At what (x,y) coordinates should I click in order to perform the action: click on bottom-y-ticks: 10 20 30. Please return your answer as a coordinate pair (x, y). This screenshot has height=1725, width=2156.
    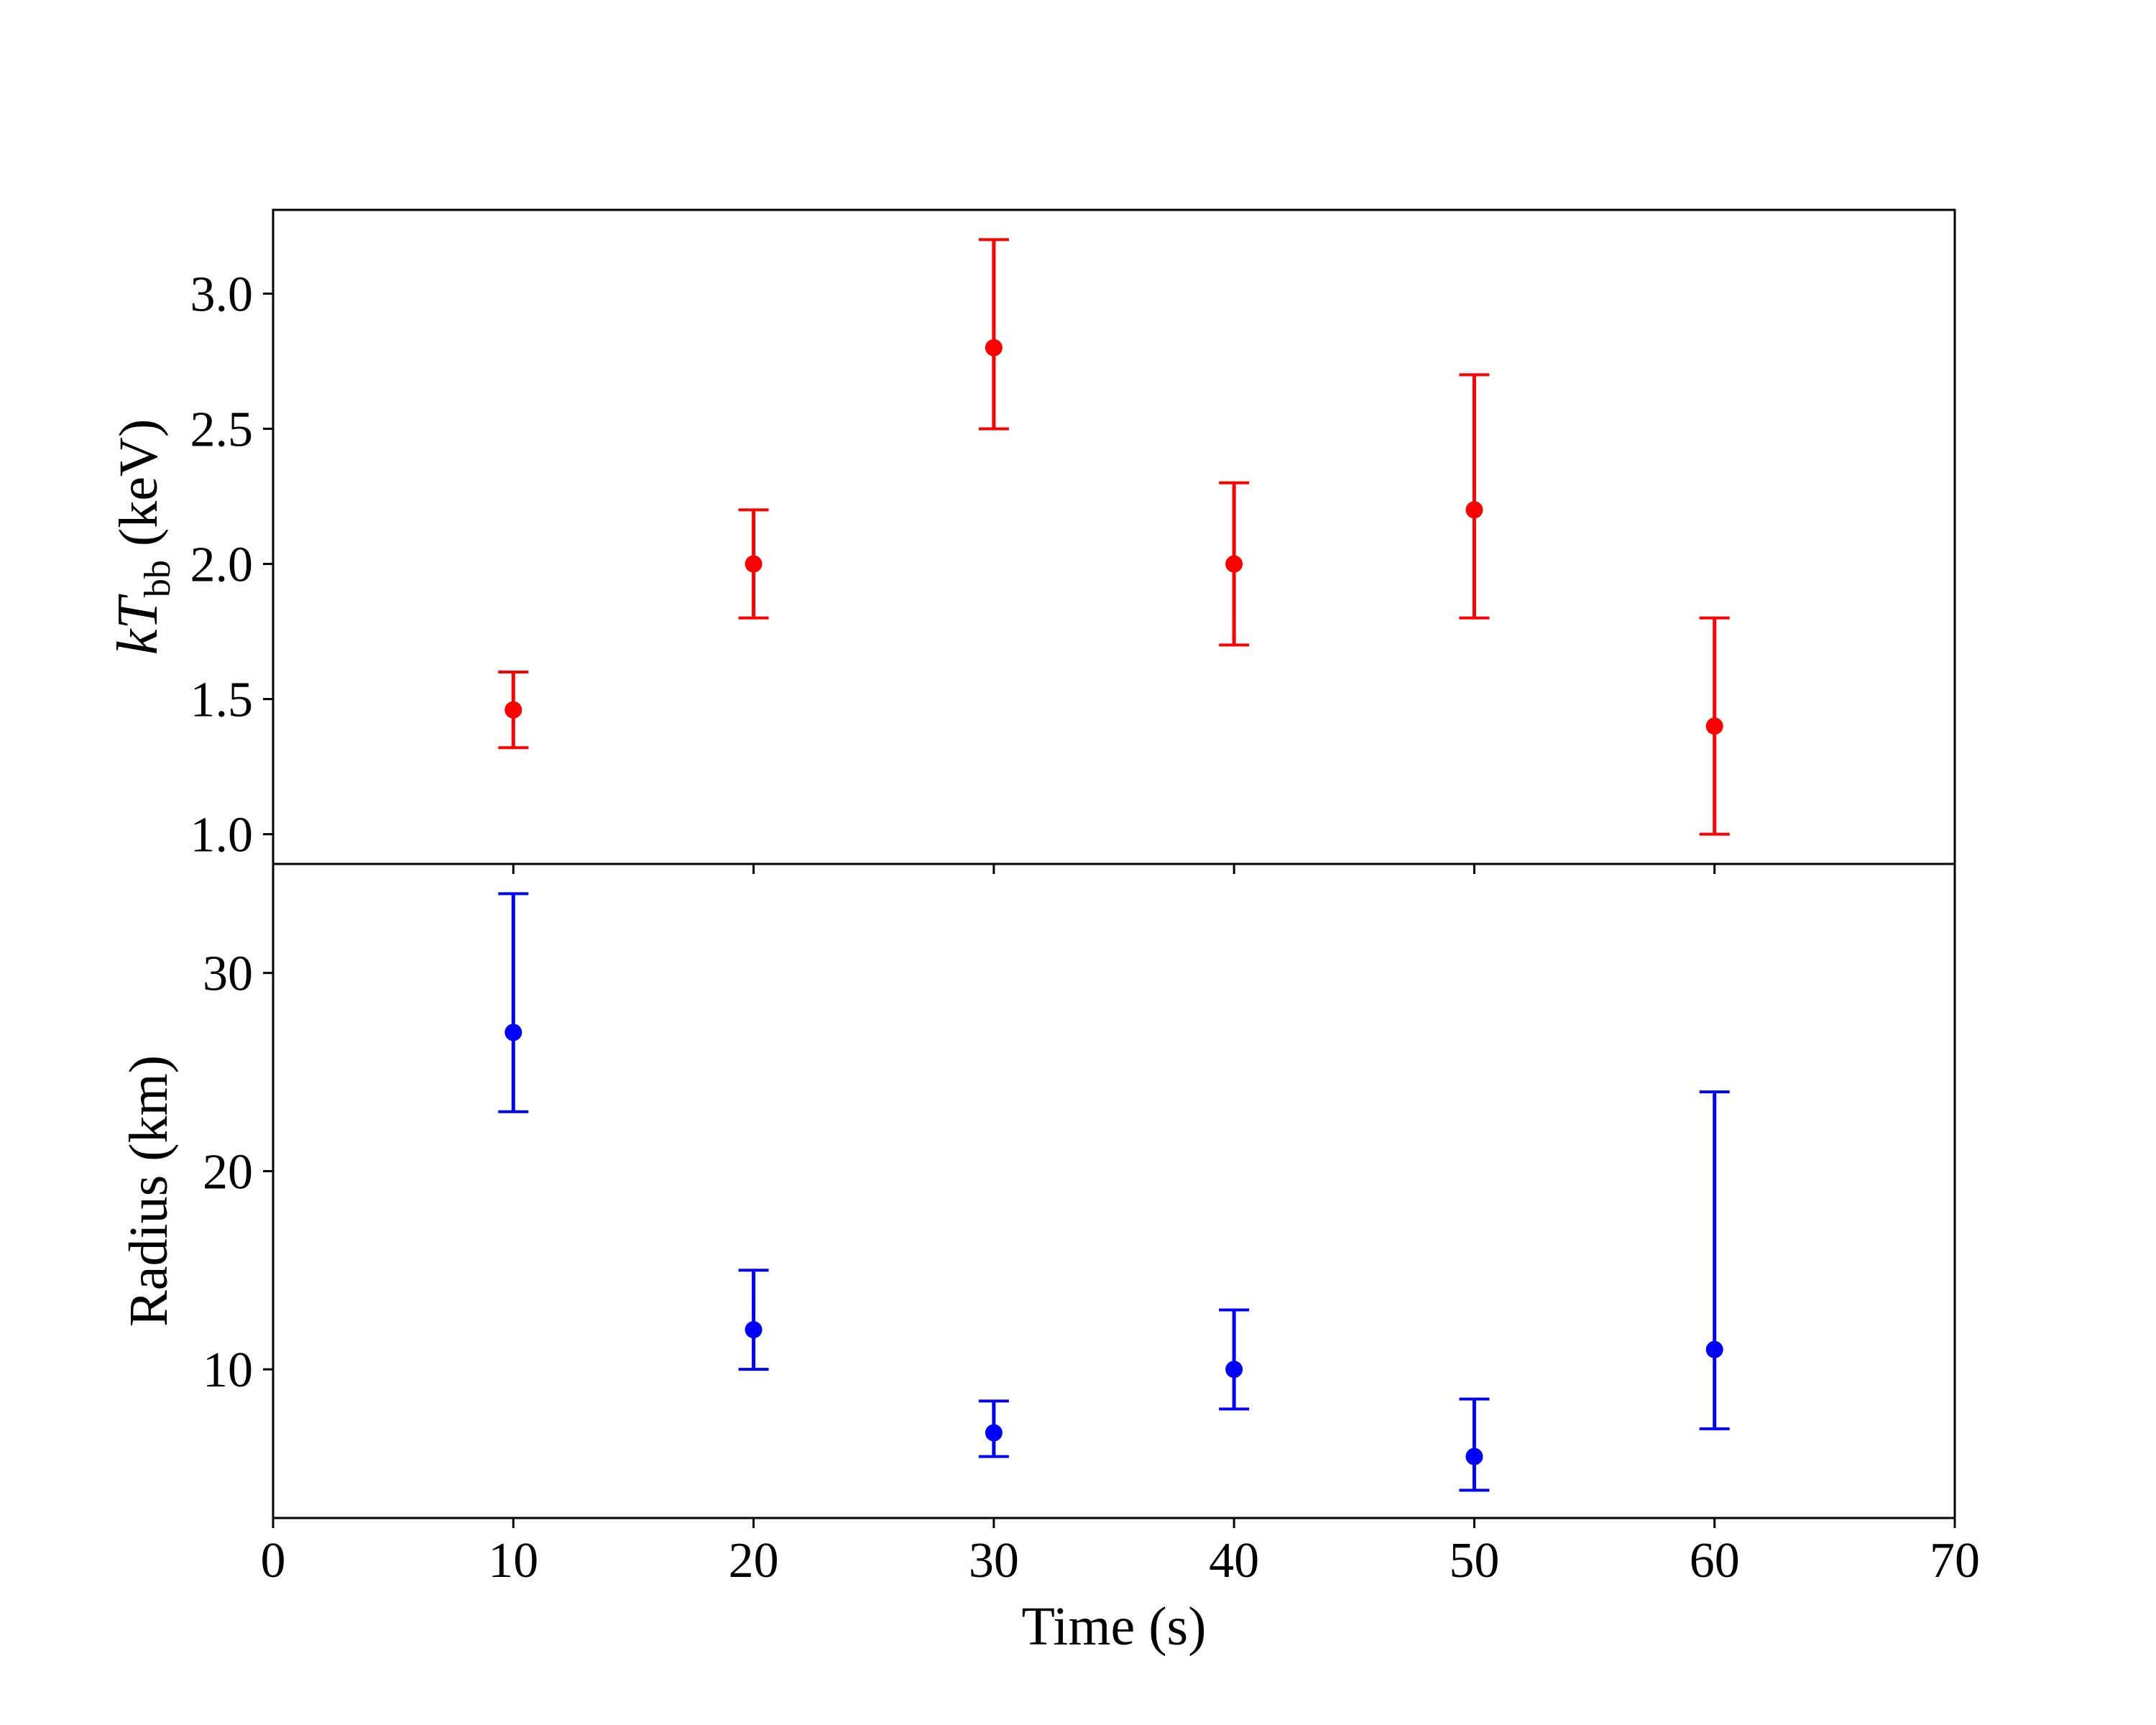
    Looking at the image, I should click on (238, 1172).